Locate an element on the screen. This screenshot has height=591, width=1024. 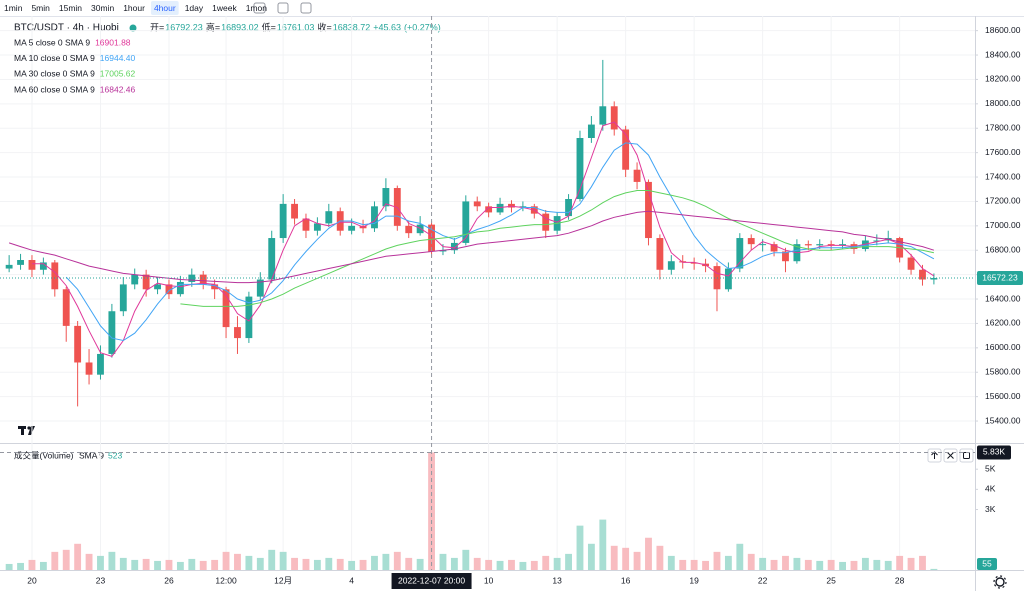
interval-button: 30min is located at coordinates (102, 8).